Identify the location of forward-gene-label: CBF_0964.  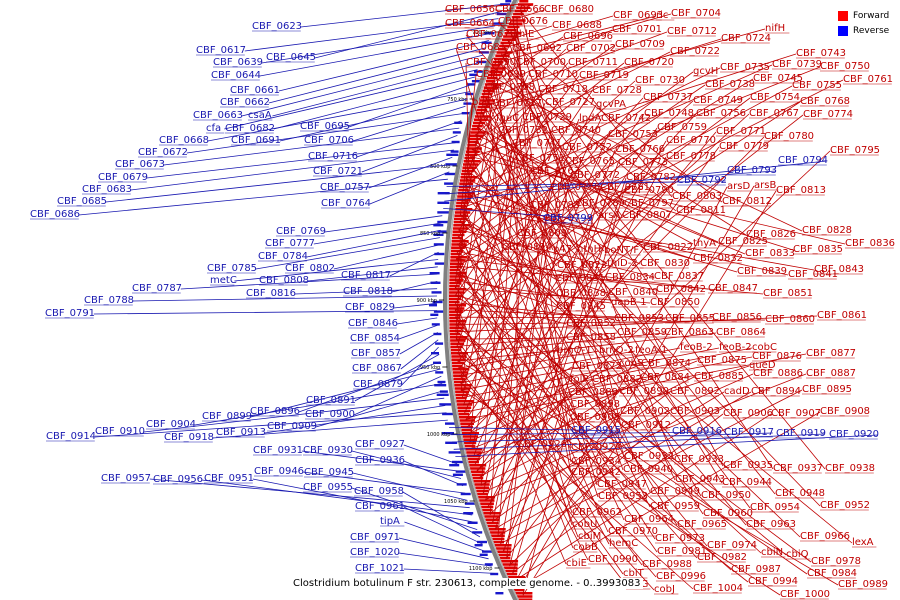
(649, 519).